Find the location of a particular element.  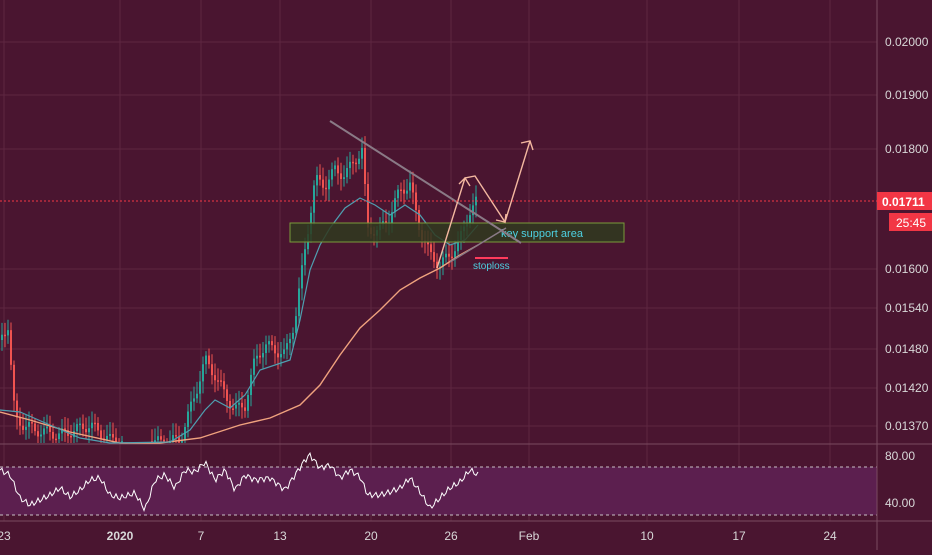

countdown-tag is located at coordinates (910, 222).